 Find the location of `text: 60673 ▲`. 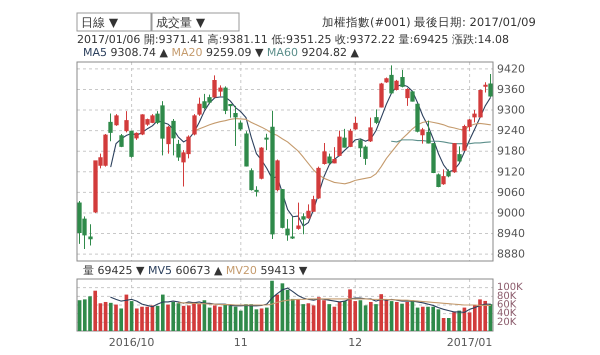

text: 60673 ▲ is located at coordinates (199, 270).